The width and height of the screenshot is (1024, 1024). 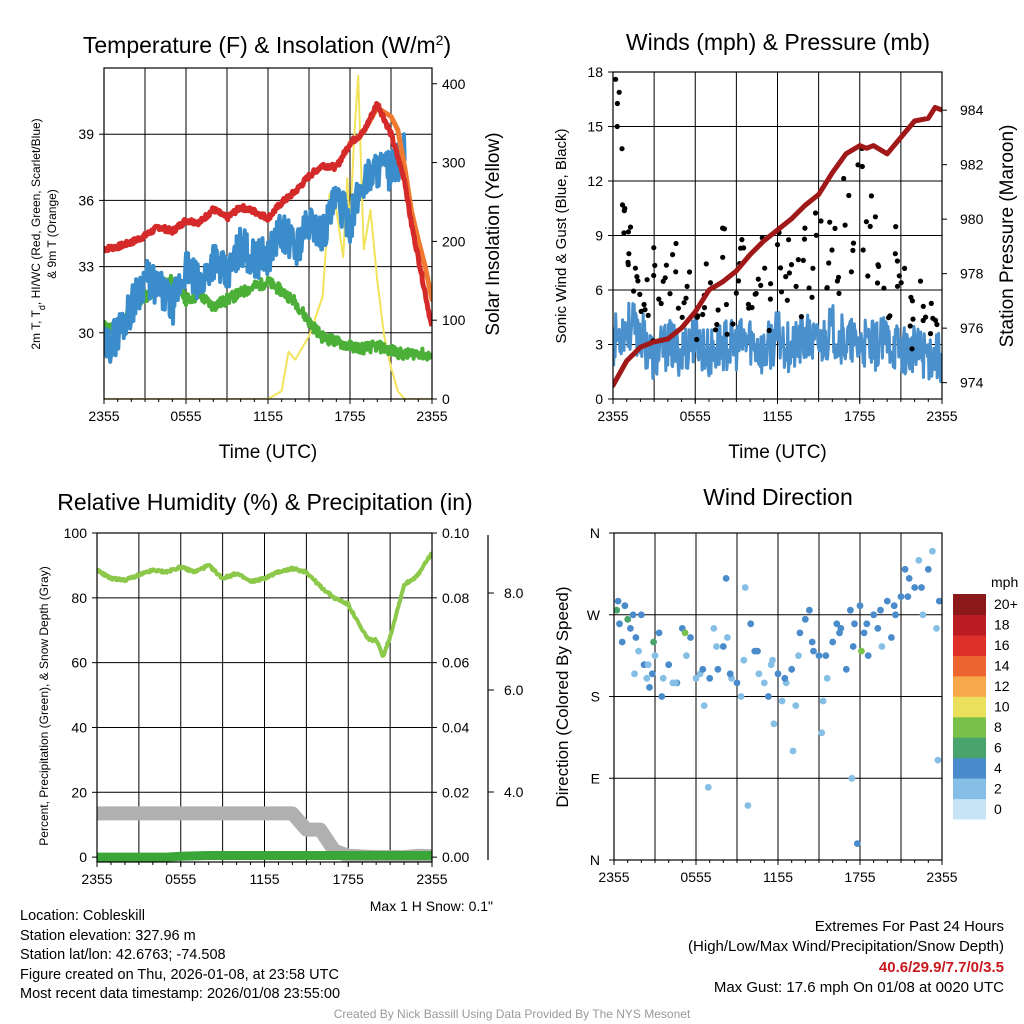 I want to click on rh-ytick-label: 80, so click(x=79, y=598).